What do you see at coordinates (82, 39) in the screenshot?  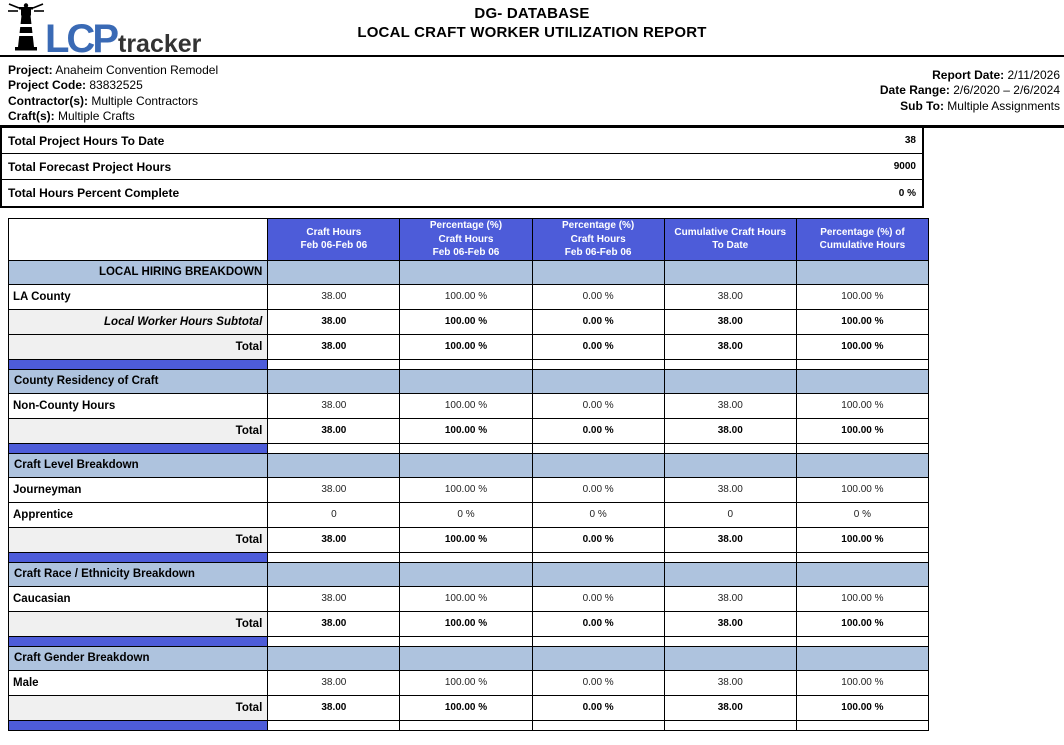 I see `logo-text-lcp: LCP` at bounding box center [82, 39].